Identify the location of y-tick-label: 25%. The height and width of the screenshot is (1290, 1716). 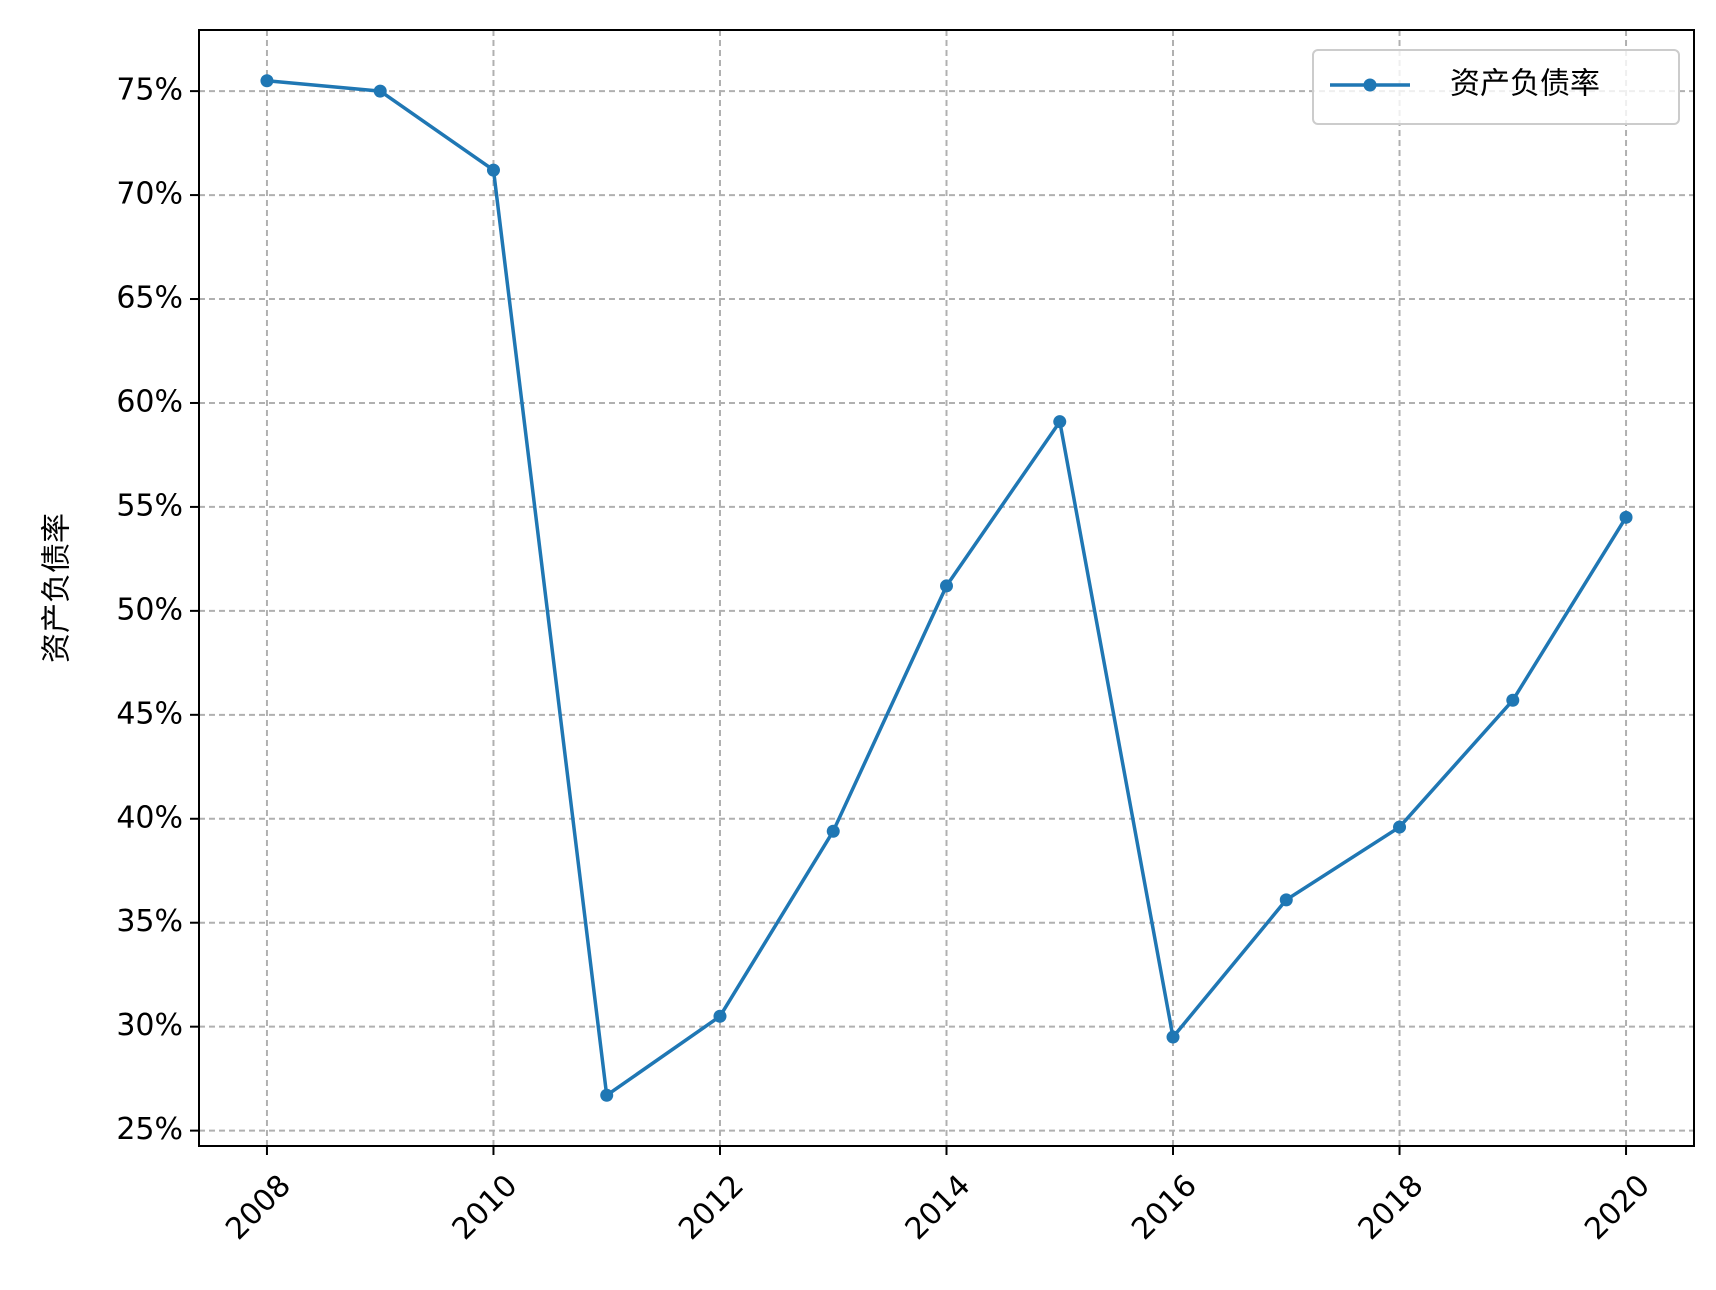
(149, 1129).